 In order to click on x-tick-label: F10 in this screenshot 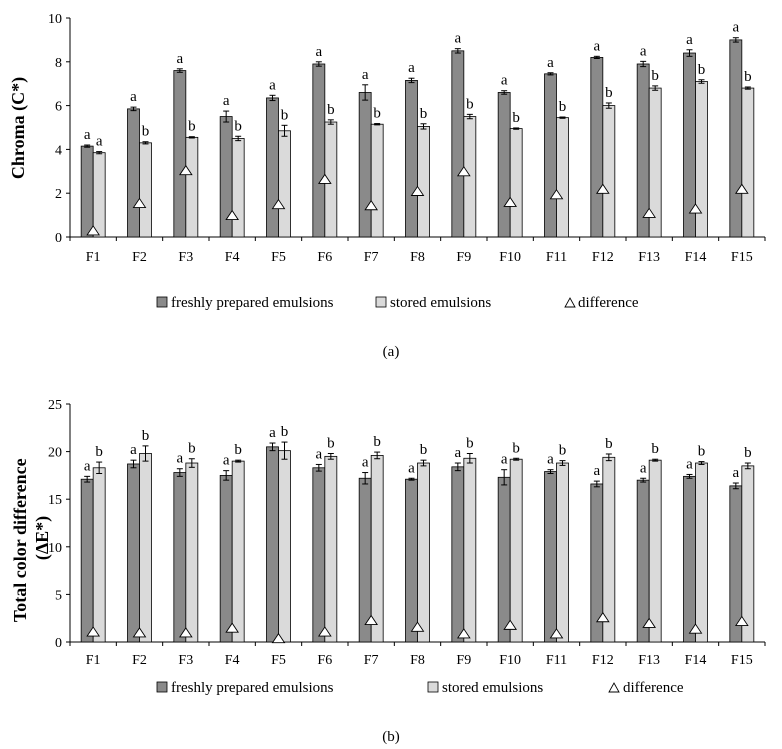, I will do `click(510, 257)`.